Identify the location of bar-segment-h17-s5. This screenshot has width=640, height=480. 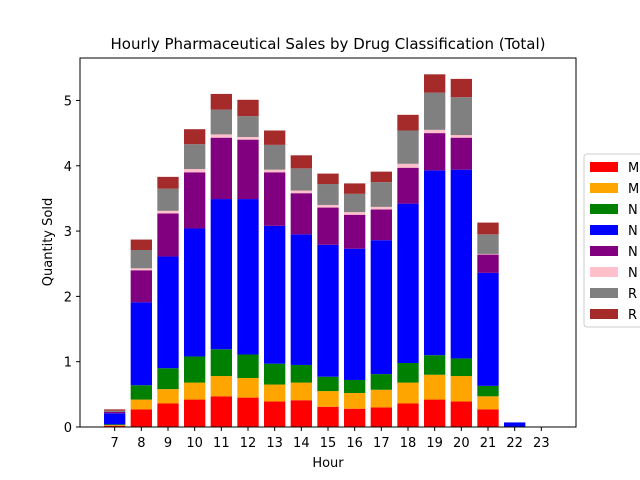
(381, 208).